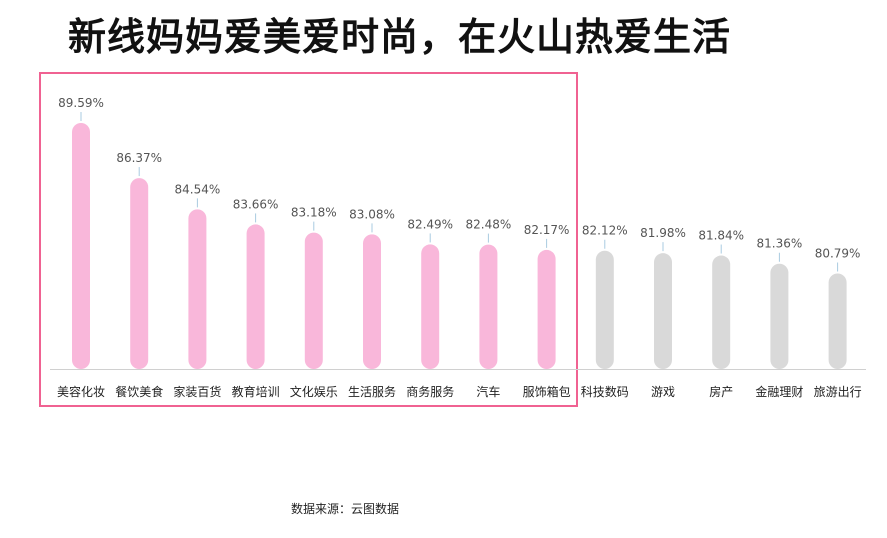  Describe the element at coordinates (779, 316) in the screenshot. I see `bar-金融理财` at that location.